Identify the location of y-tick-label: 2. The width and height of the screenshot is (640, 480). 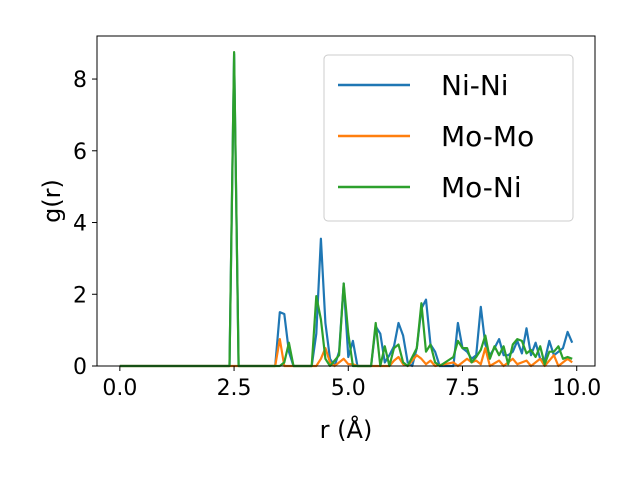
(80, 295).